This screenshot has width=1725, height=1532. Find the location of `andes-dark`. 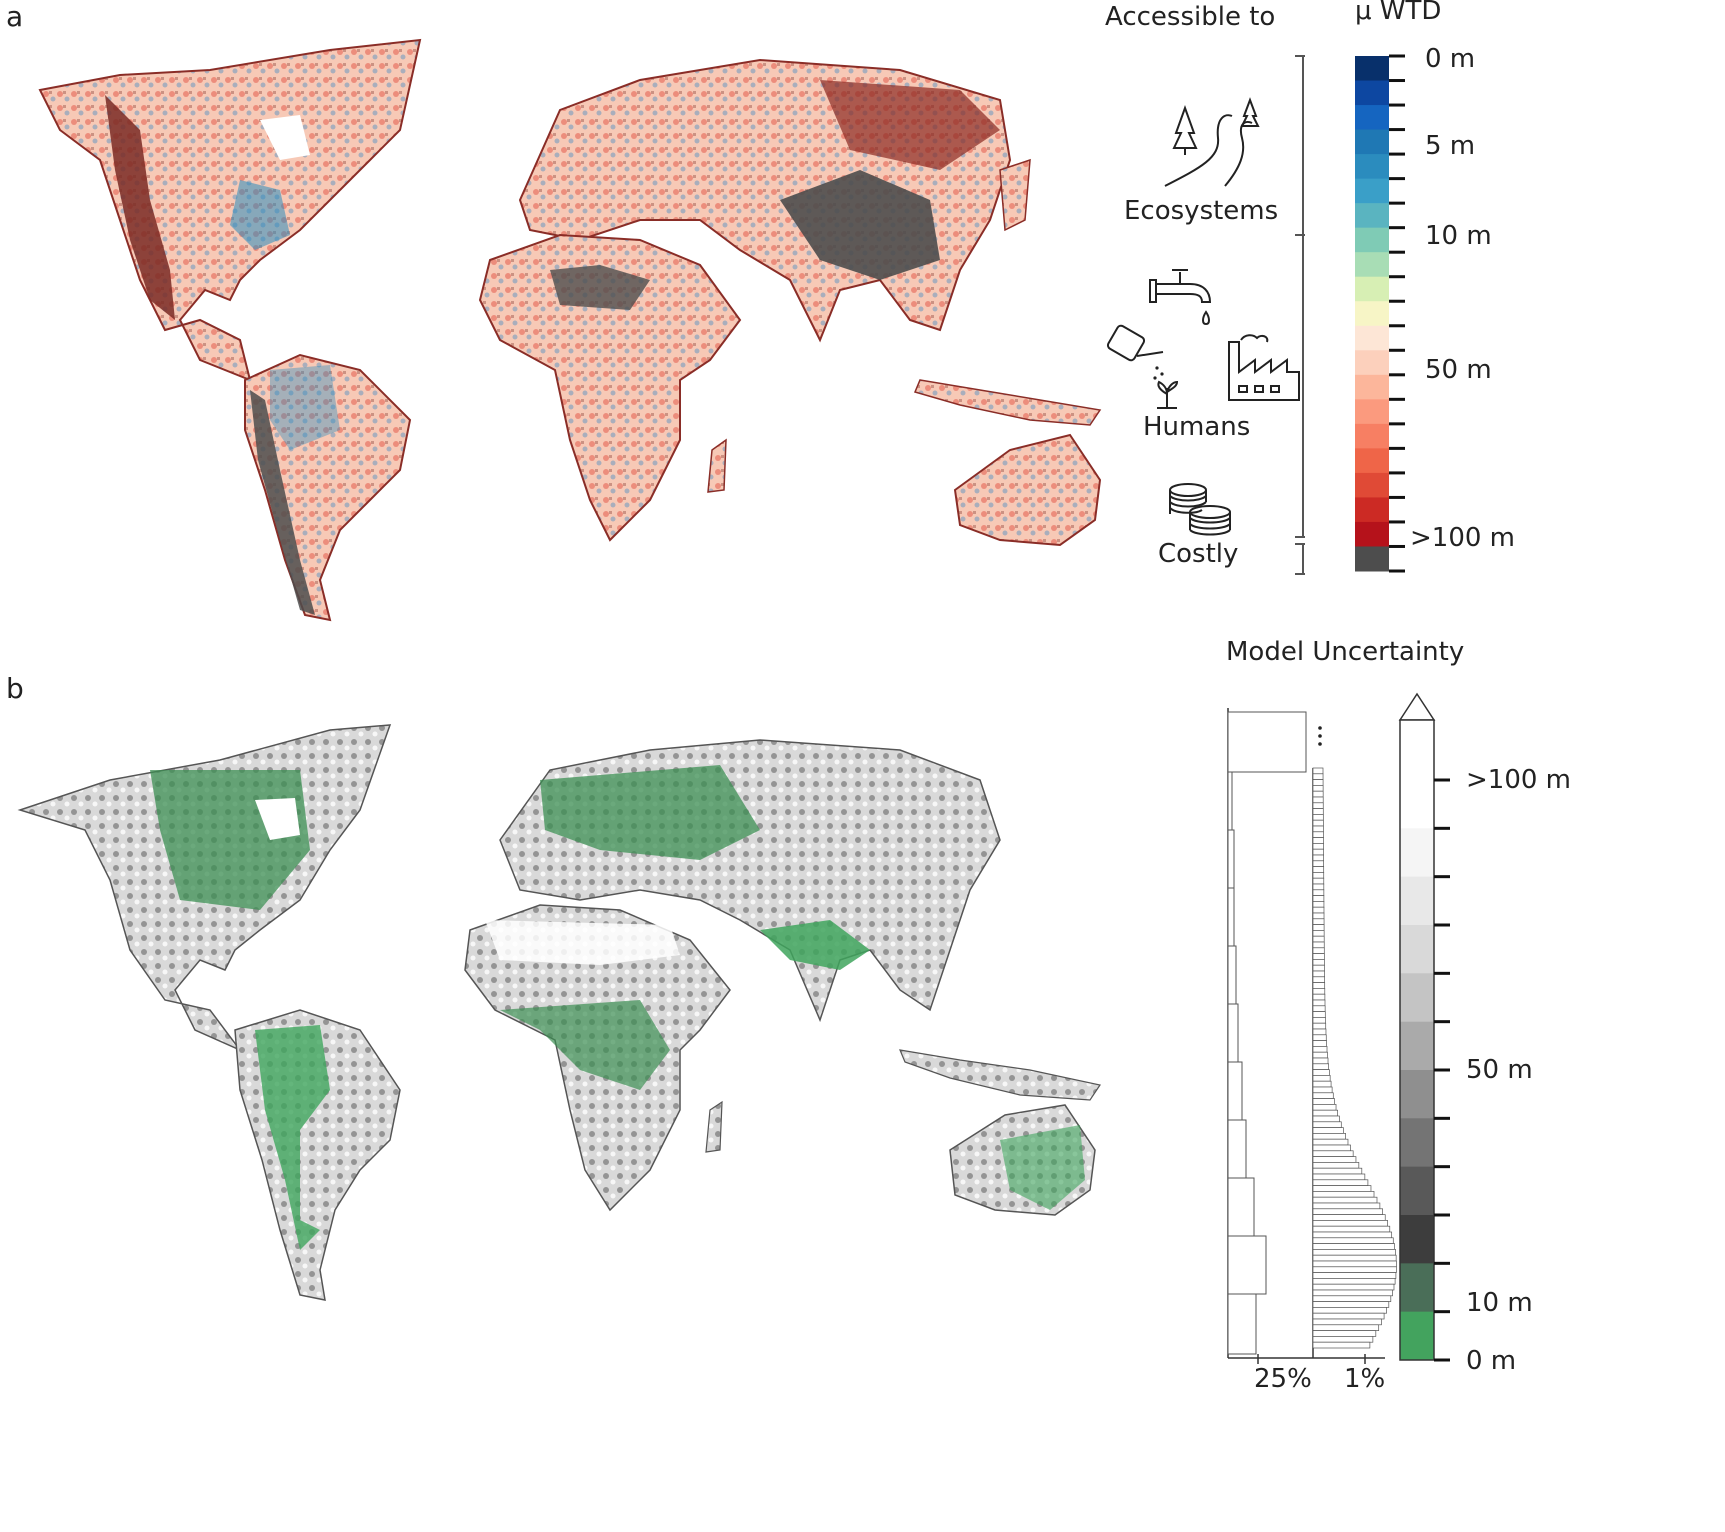

andes-dark is located at coordinates (282, 502).